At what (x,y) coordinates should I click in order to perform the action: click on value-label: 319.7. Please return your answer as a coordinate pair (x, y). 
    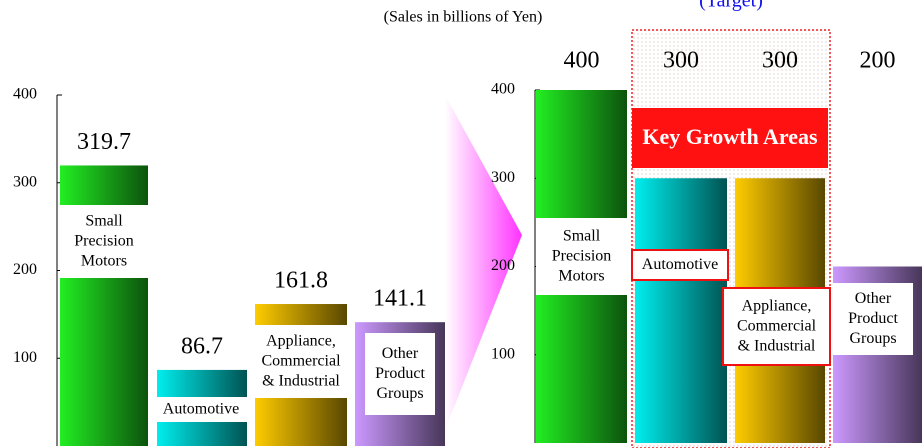
    Looking at the image, I should click on (104, 142).